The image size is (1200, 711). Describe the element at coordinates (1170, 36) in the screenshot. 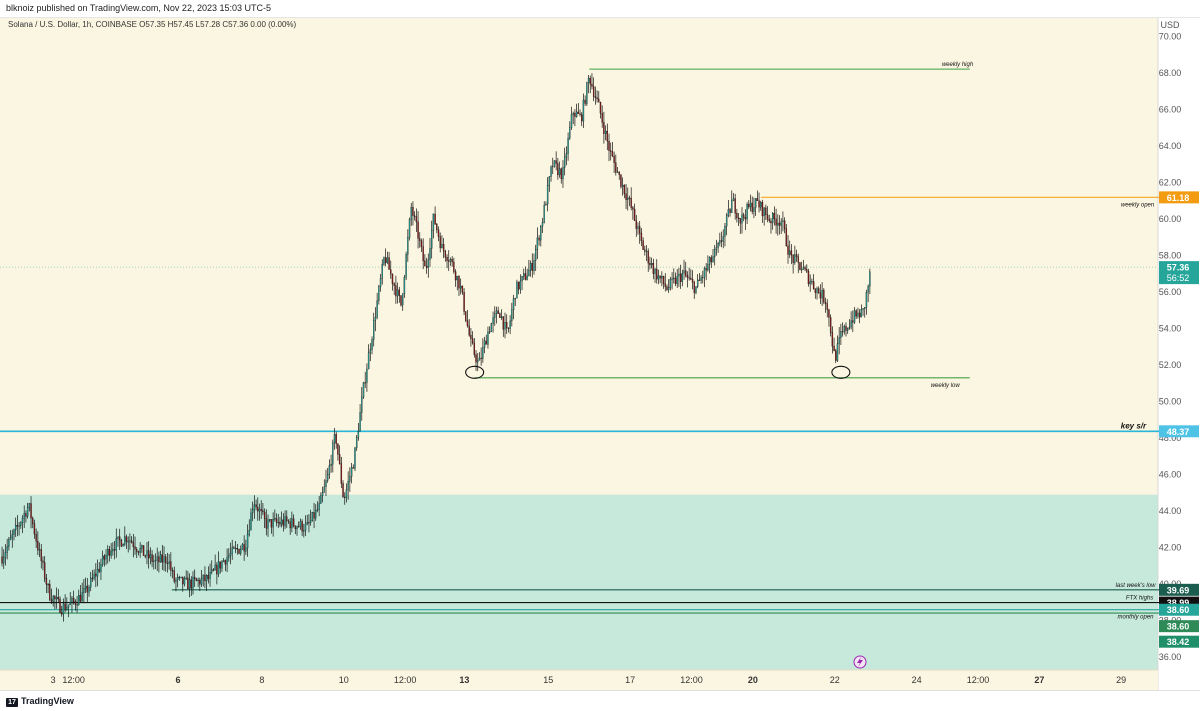

I see `y-tick-label: 70.00` at that location.